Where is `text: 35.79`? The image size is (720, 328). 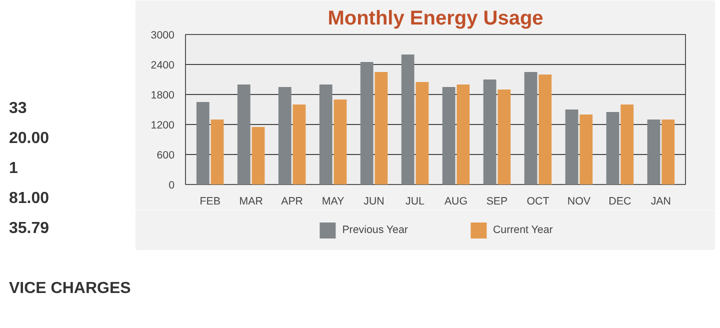
text: 35.79 is located at coordinates (29, 229).